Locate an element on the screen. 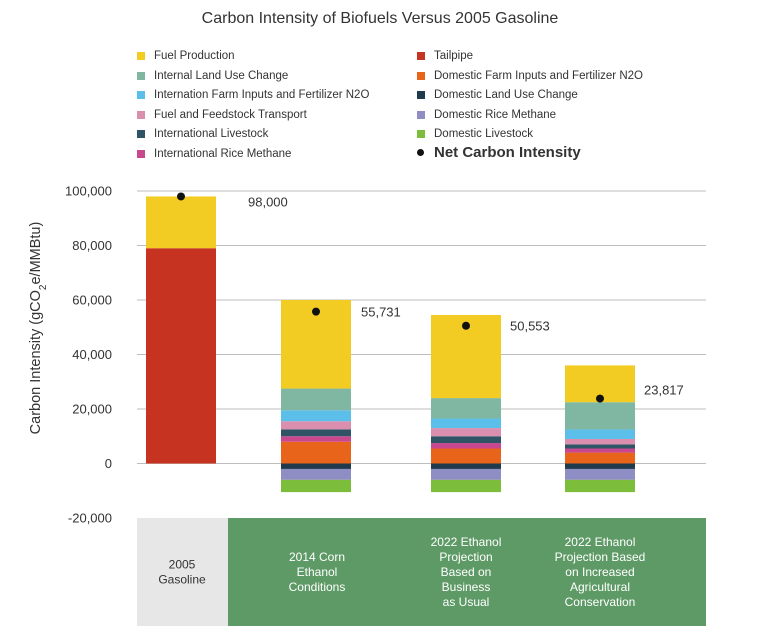 This screenshot has height=635, width=768. legend-item: Domestic Farm Inputs and Fertilizer N2O is located at coordinates (530, 76).